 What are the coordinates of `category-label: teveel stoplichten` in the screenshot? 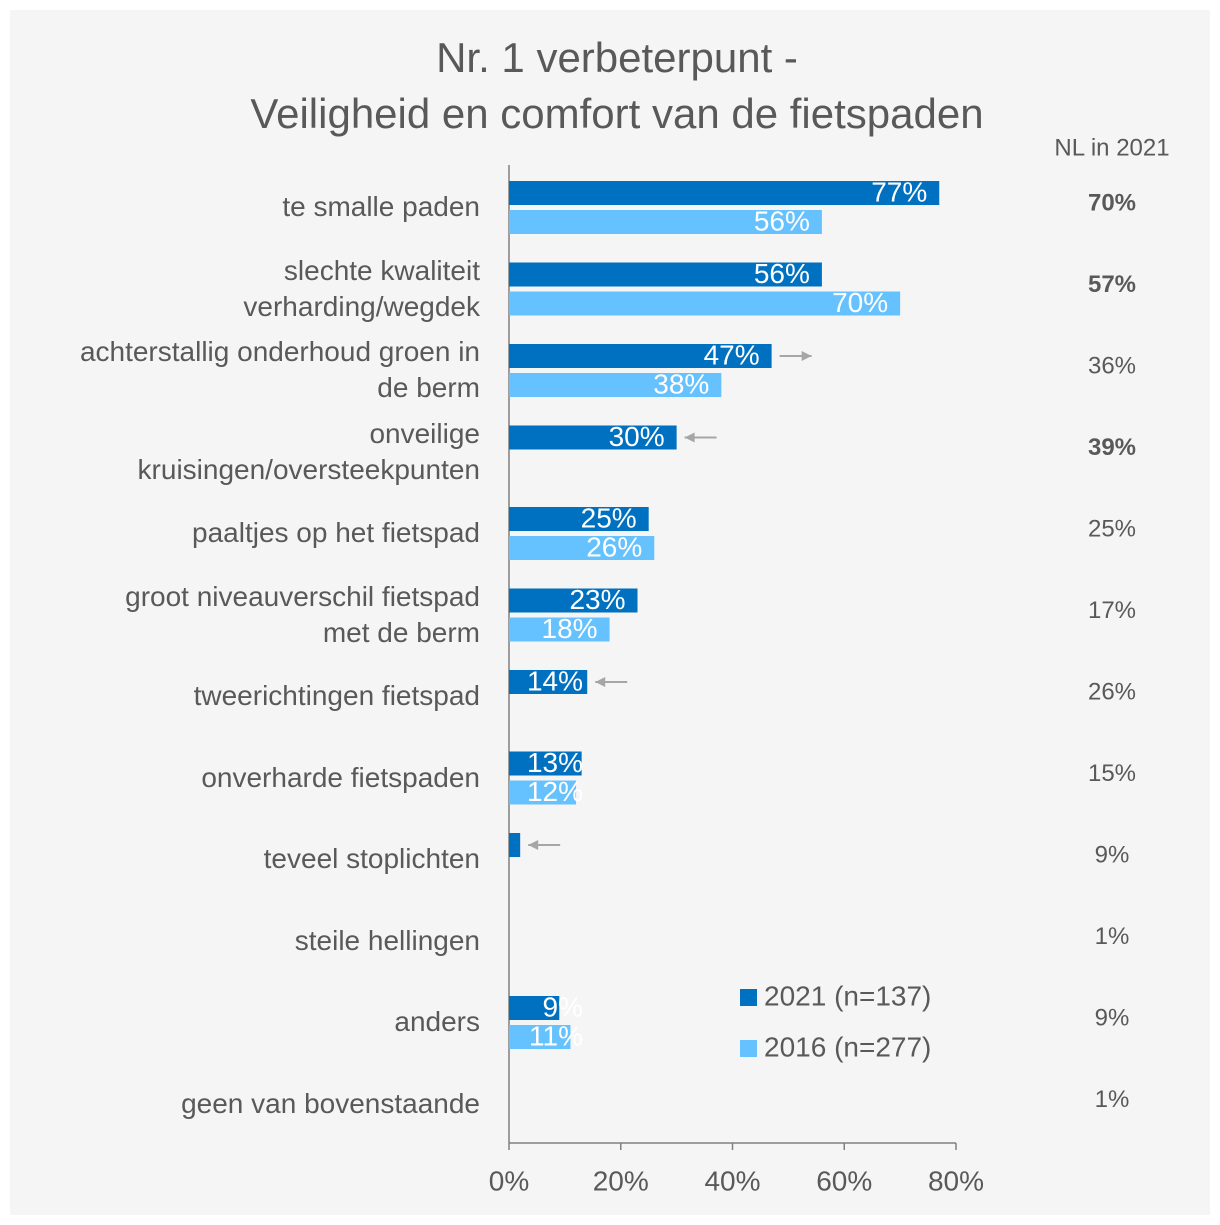 It's located at (371, 858).